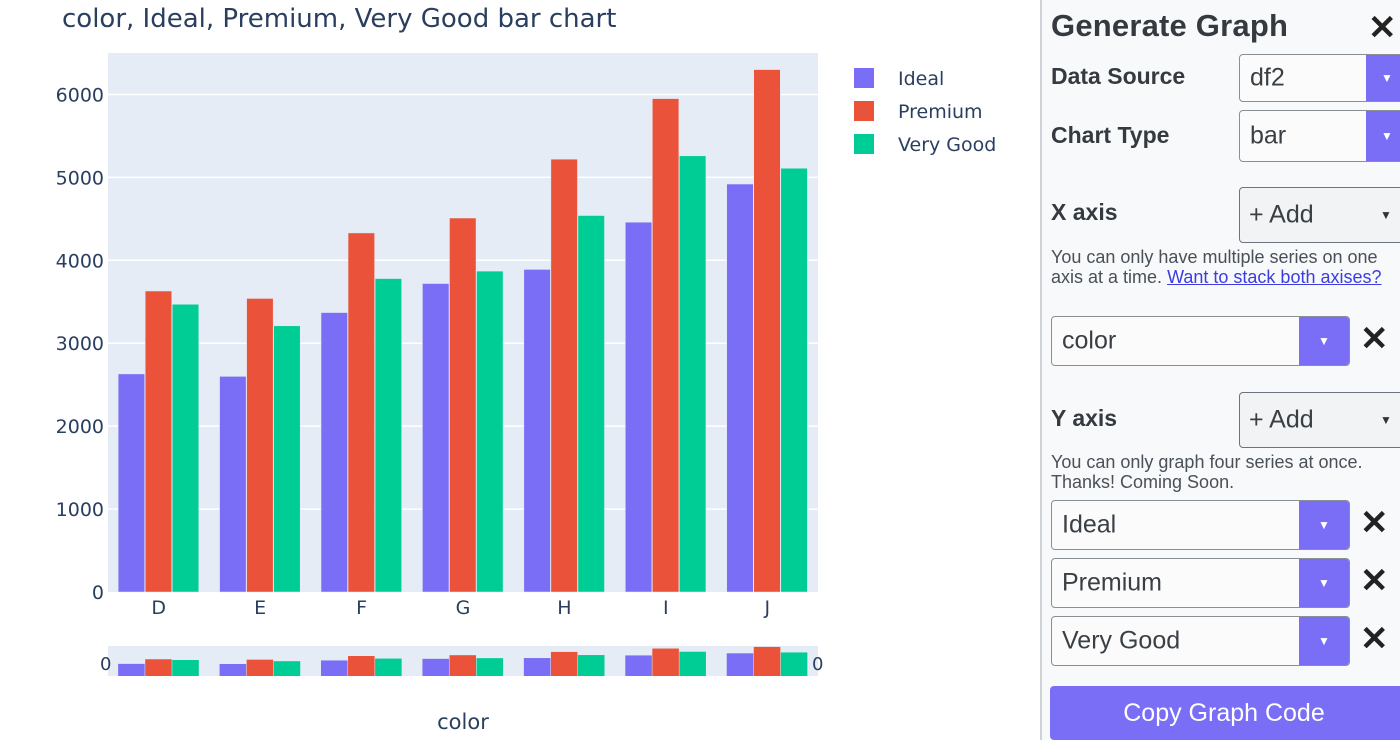 The image size is (1400, 740). I want to click on x-series-value: color, so click(1089, 340).